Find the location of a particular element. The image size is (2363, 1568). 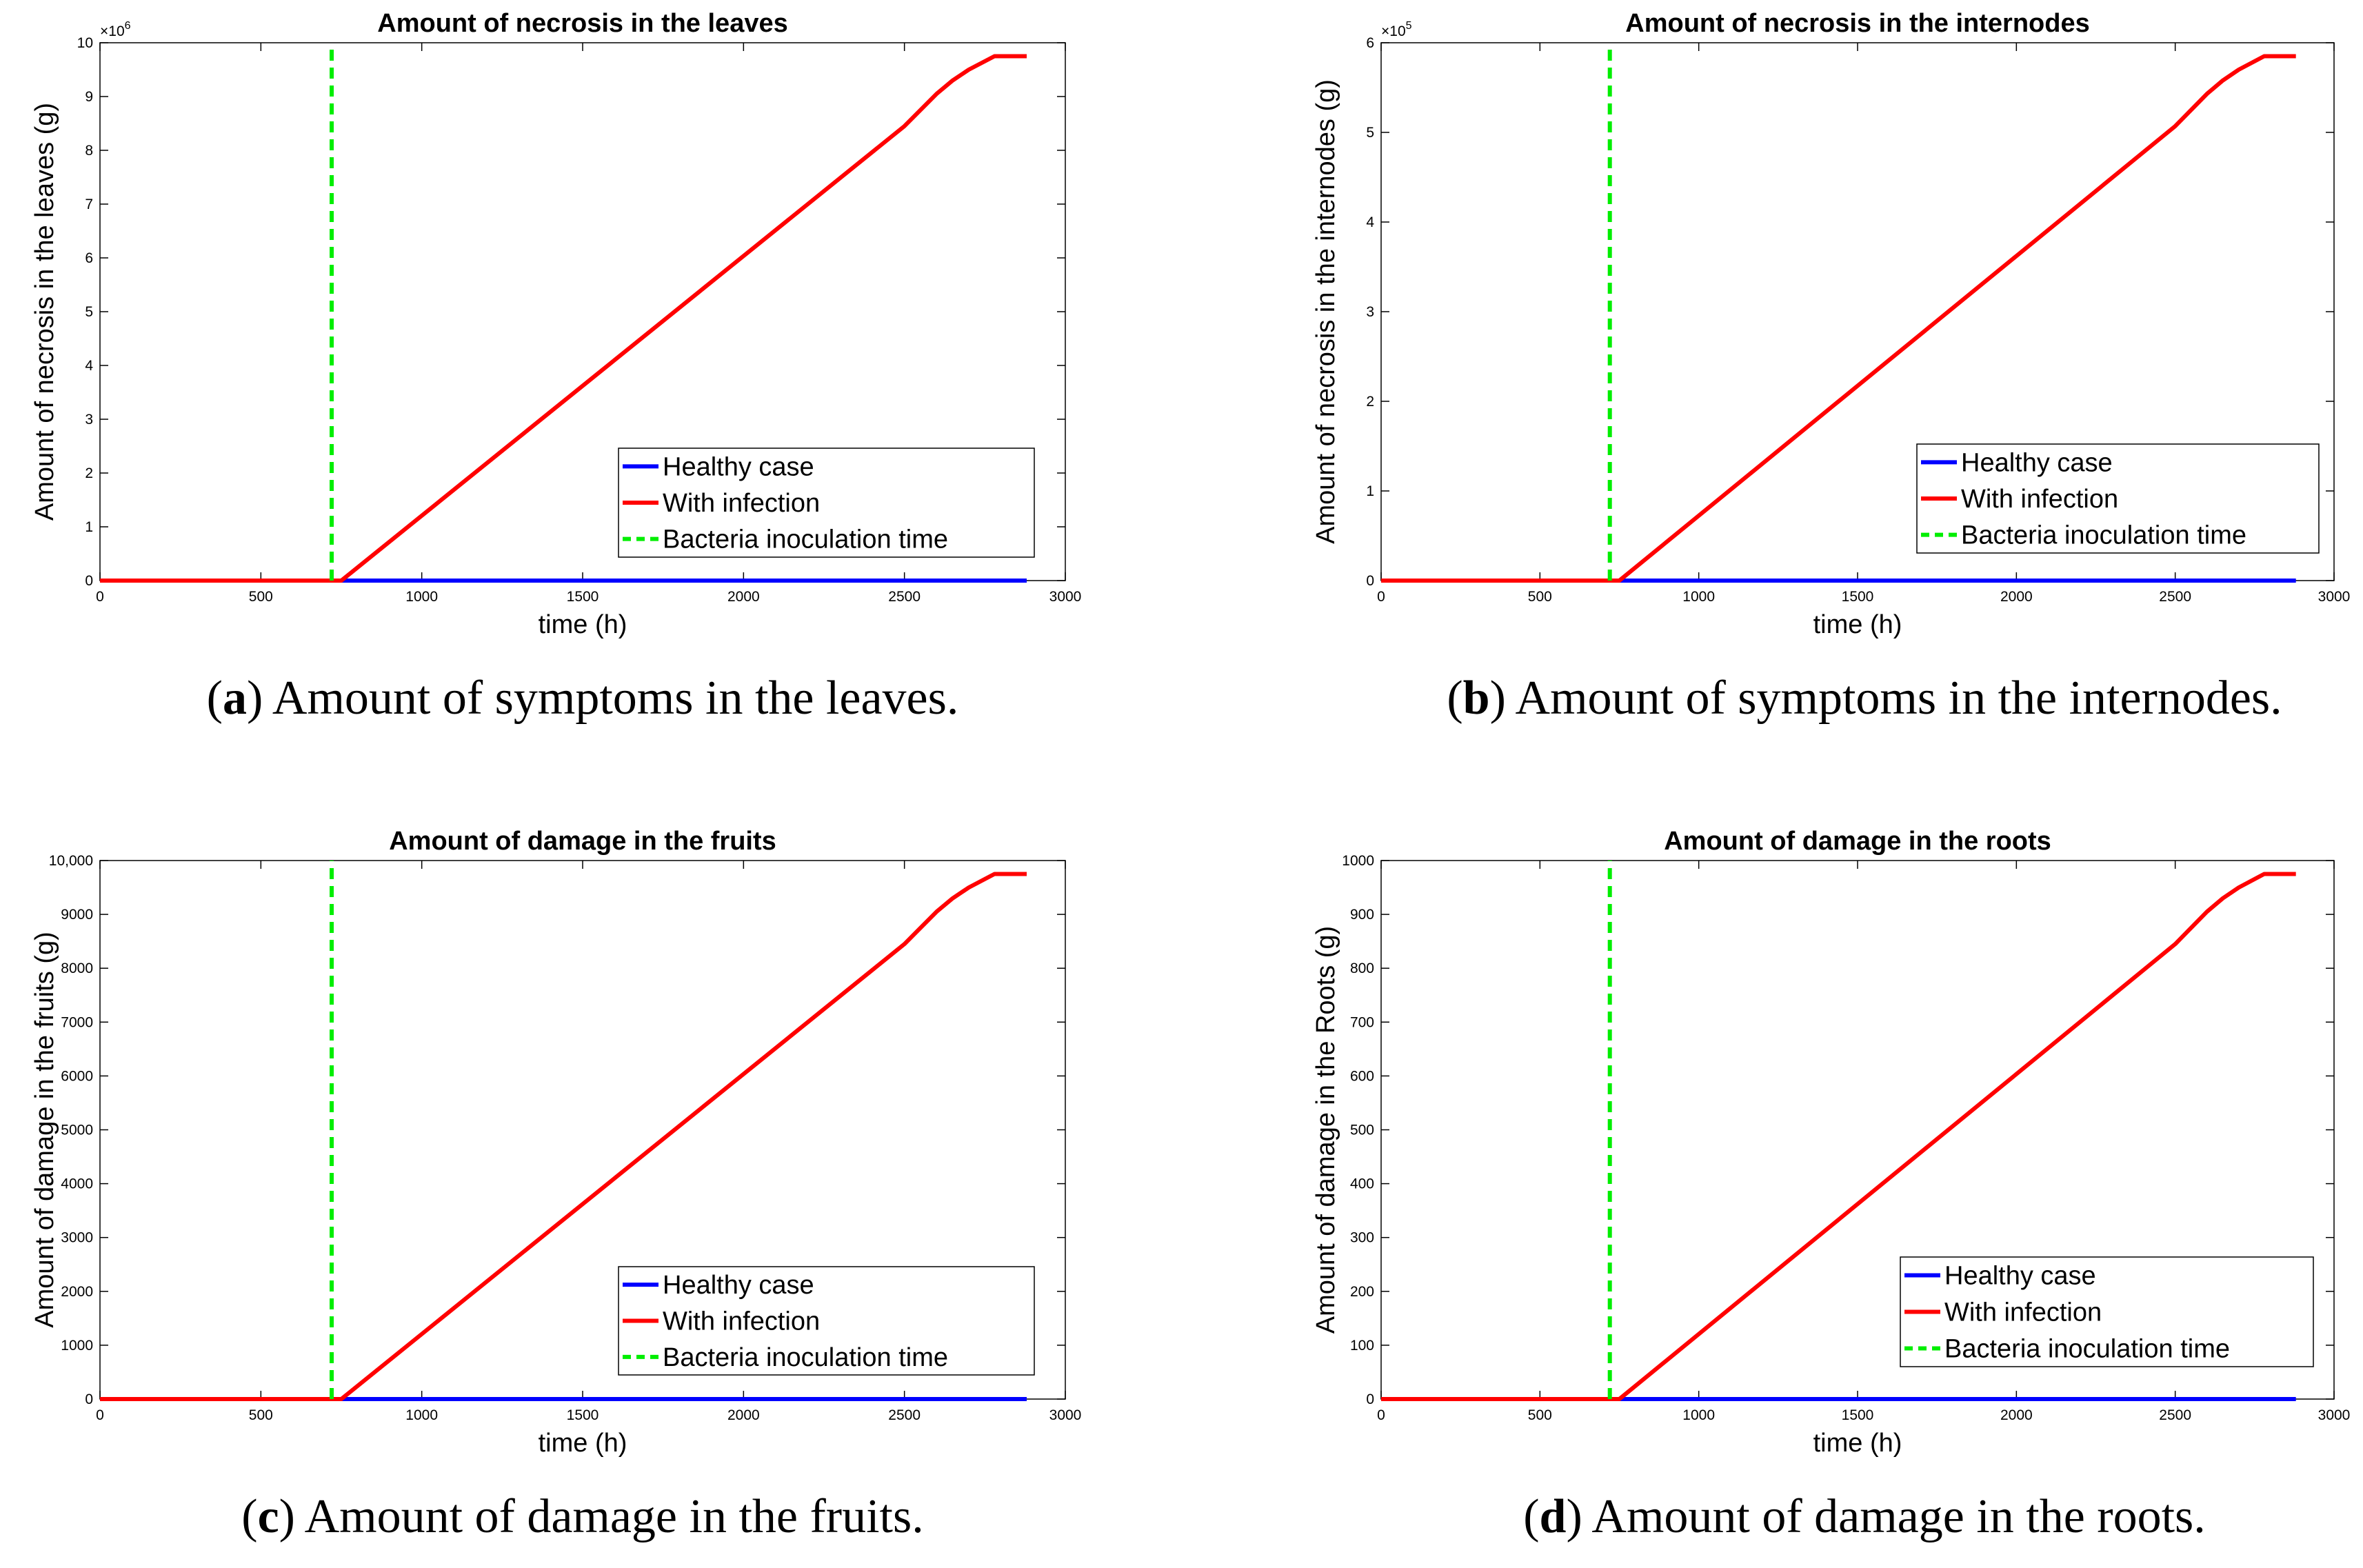

y-tick-label: 400 is located at coordinates (1362, 1184).